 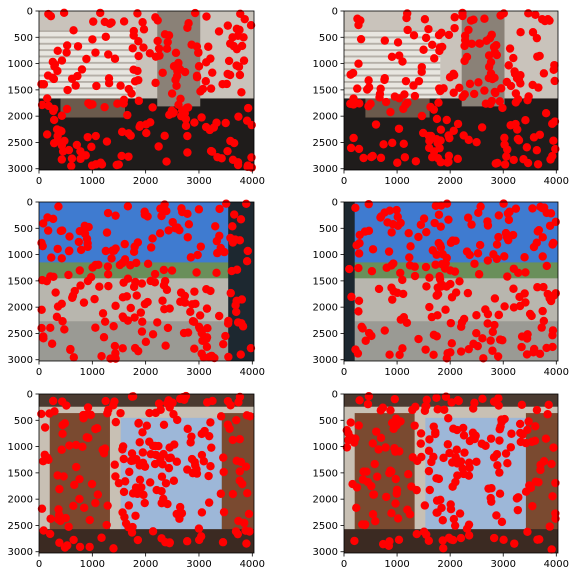 I want to click on y-tick-label: 1000, so click(x=20, y=255).